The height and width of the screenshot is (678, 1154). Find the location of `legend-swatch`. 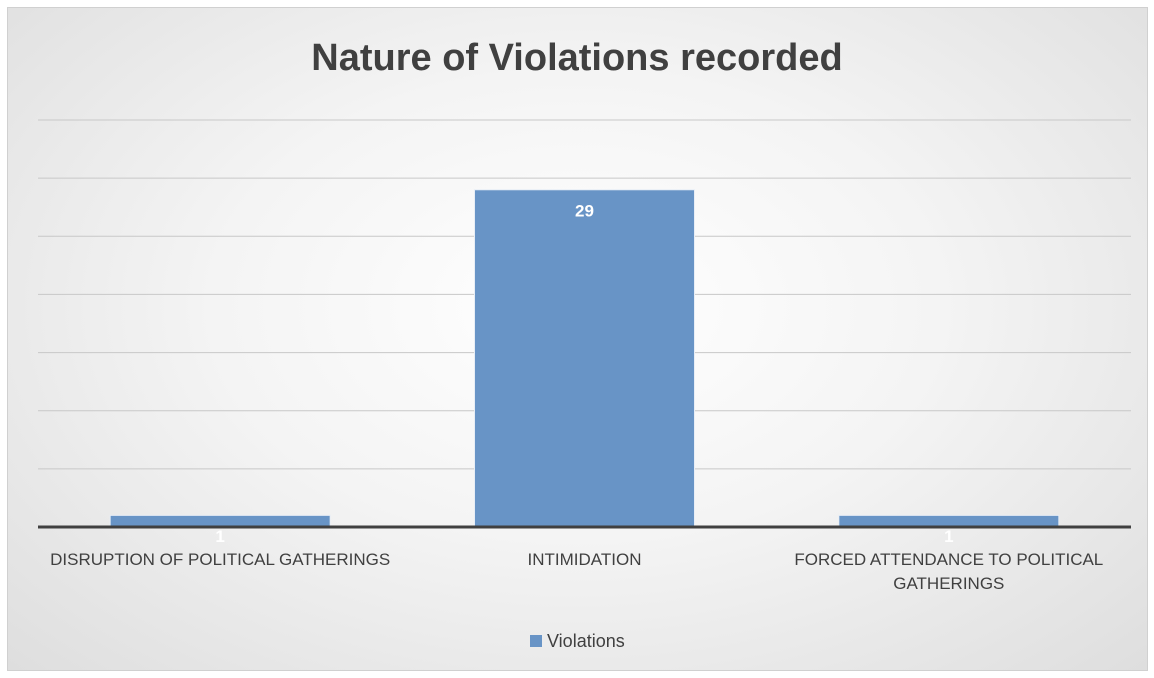

legend-swatch is located at coordinates (536, 641).